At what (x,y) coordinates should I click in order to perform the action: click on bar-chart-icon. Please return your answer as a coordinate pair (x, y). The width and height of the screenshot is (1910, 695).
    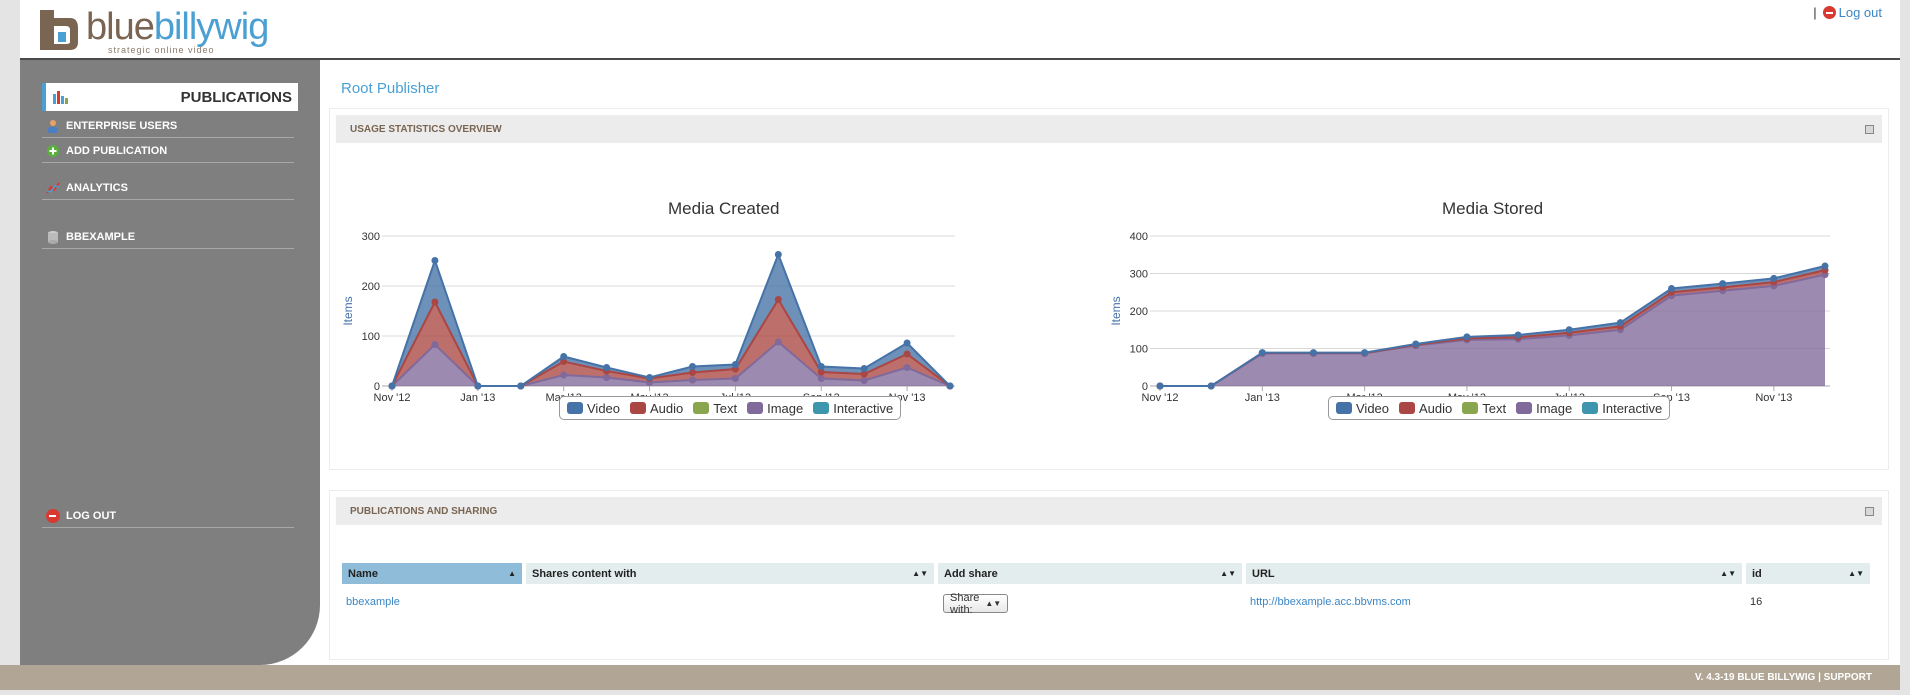
    Looking at the image, I should click on (60, 97).